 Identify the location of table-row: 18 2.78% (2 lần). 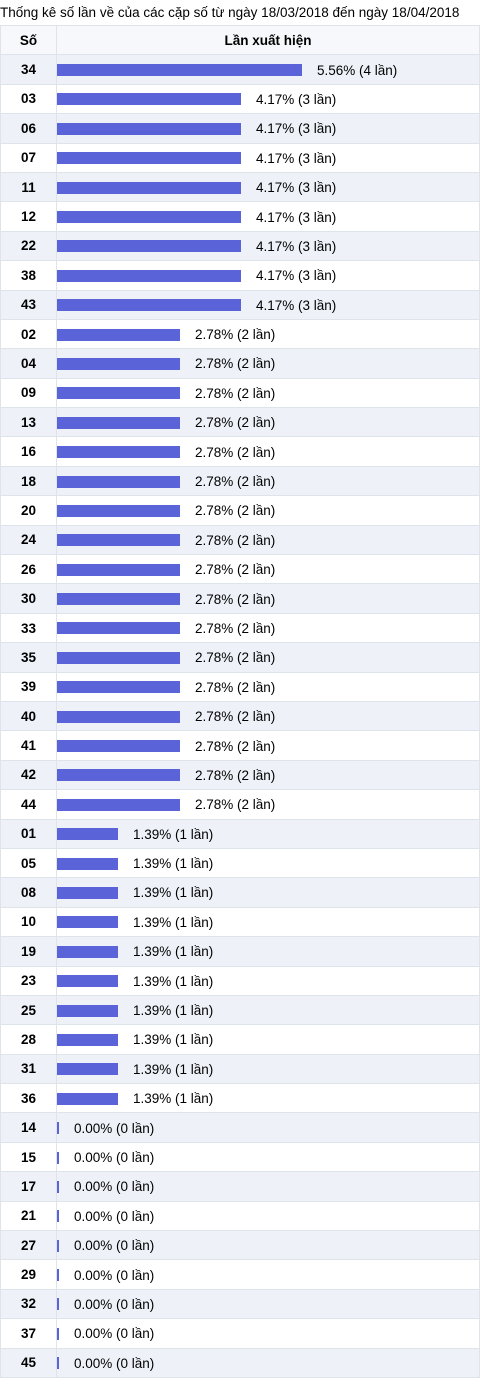
(240, 481).